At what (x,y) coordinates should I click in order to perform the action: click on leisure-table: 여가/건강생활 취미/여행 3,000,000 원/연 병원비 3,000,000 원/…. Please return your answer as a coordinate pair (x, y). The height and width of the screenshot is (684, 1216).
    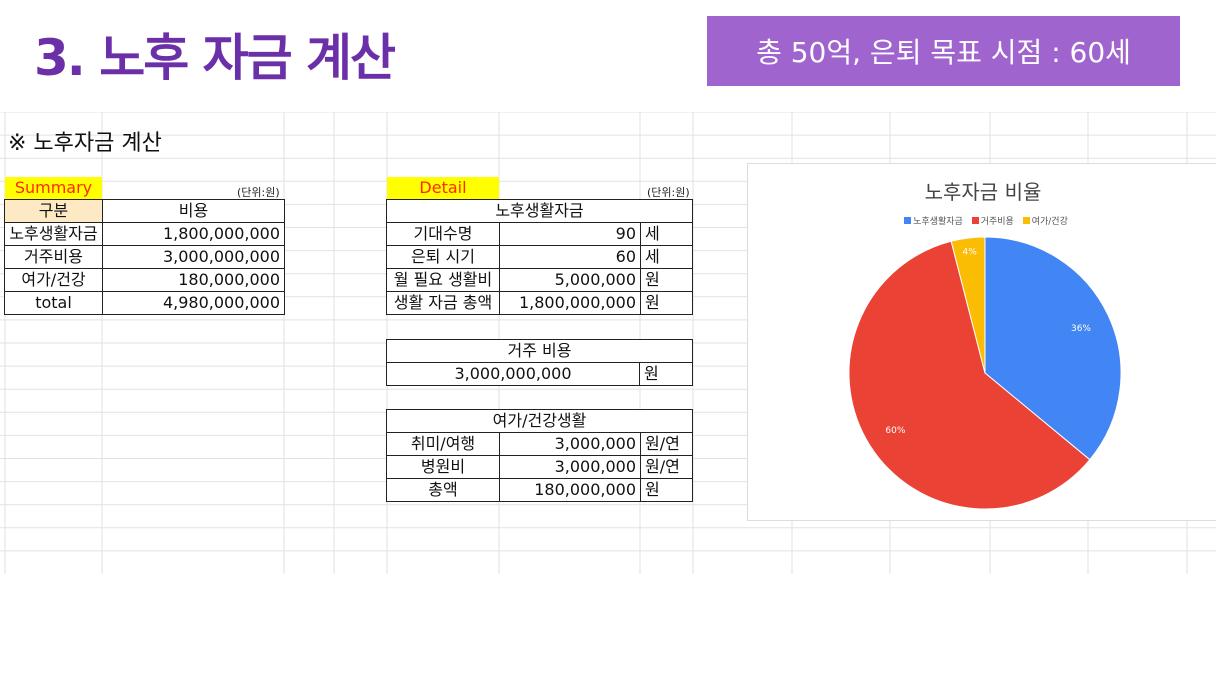
    Looking at the image, I should click on (539, 455).